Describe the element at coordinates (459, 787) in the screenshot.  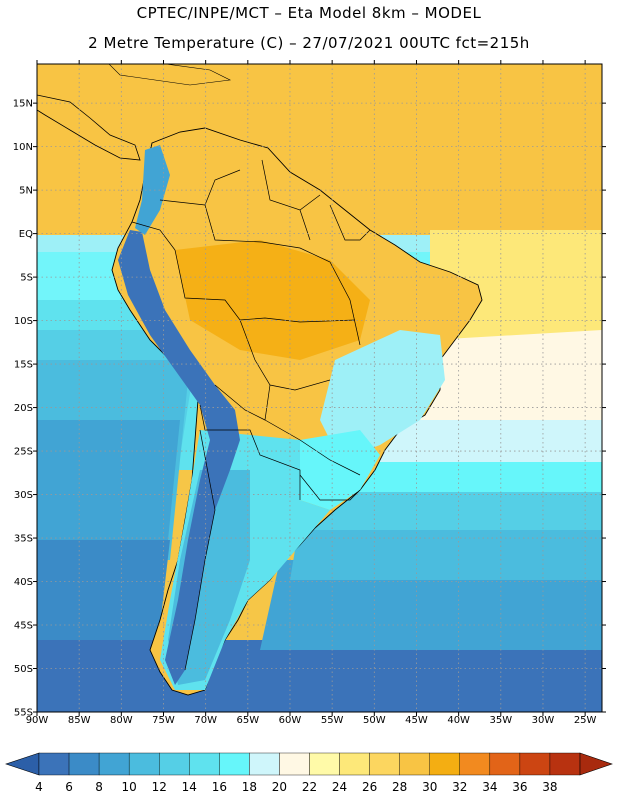
I see `colorbar-level-label: 32` at that location.